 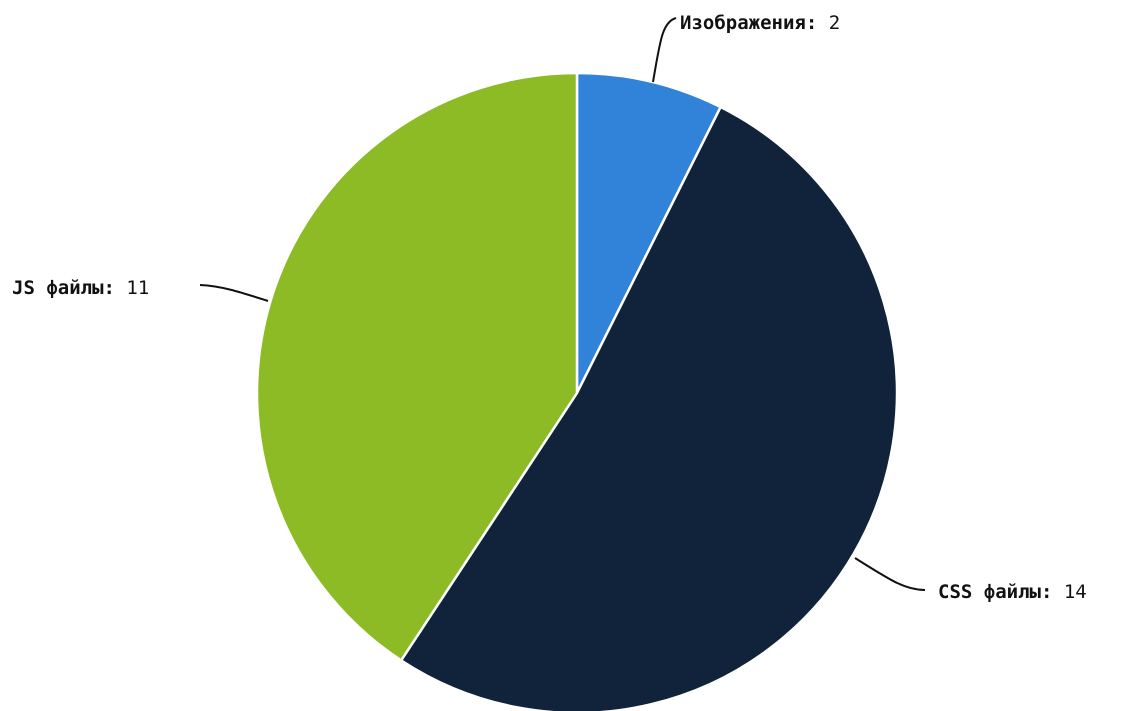 What do you see at coordinates (63, 288) in the screenshot?
I see `slice-label-name: JS файлы:` at bounding box center [63, 288].